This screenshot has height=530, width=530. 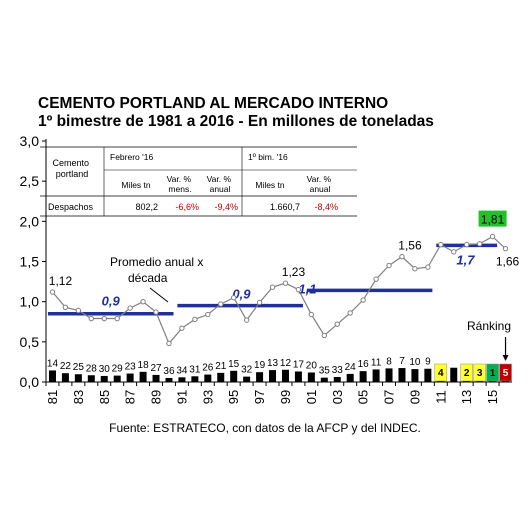 What do you see at coordinates (493, 373) in the screenshot?
I see `ranking-number: 1` at bounding box center [493, 373].